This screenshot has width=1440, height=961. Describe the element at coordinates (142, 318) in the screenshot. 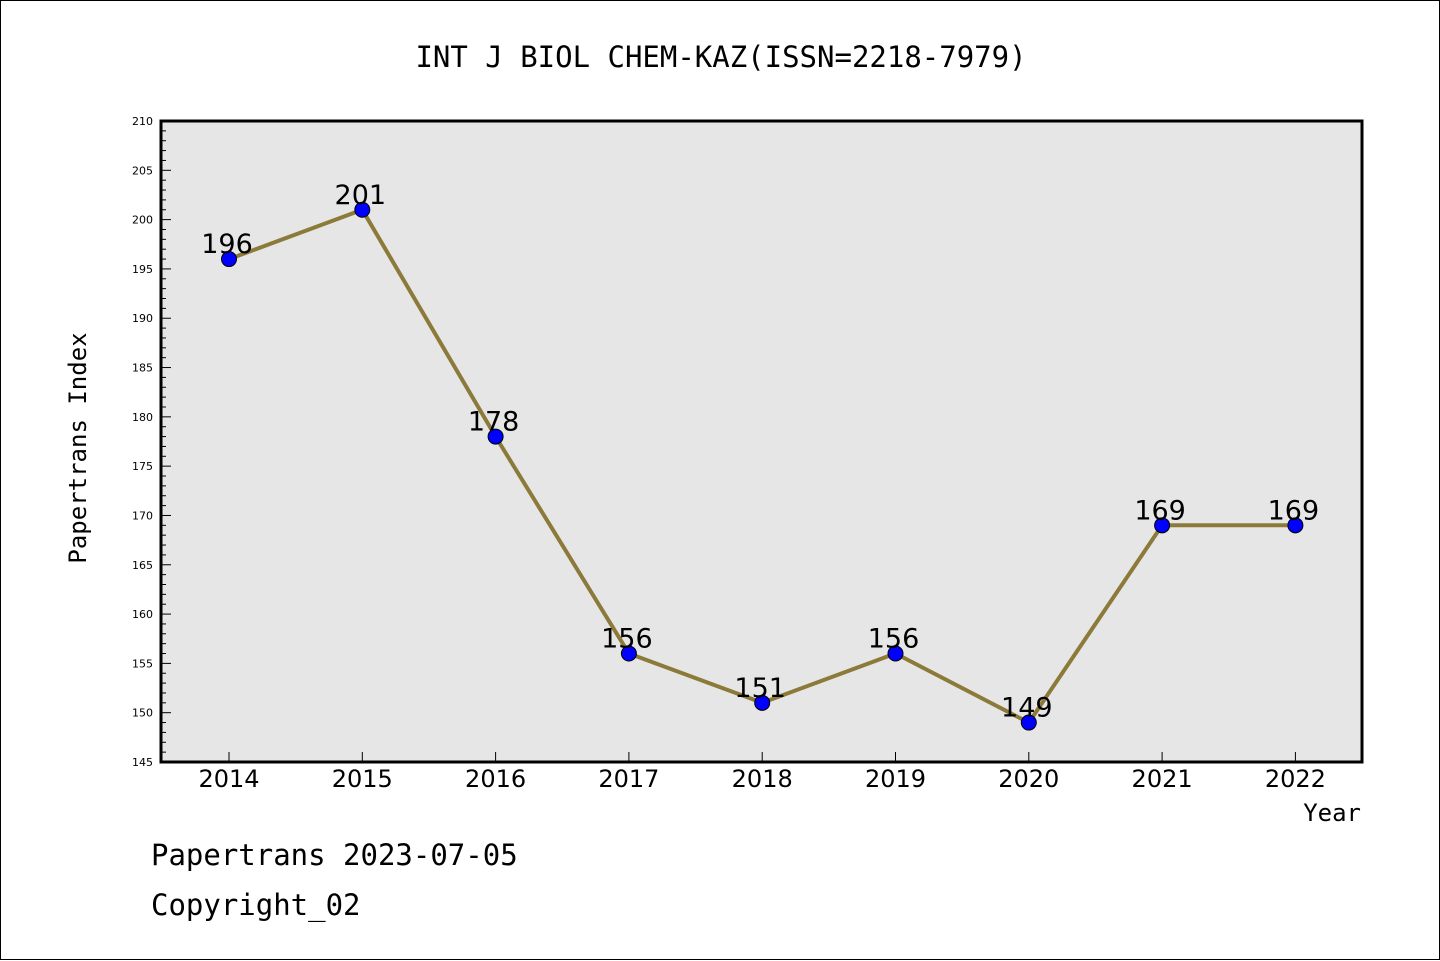

I see `y-tick-label: 190` at that location.